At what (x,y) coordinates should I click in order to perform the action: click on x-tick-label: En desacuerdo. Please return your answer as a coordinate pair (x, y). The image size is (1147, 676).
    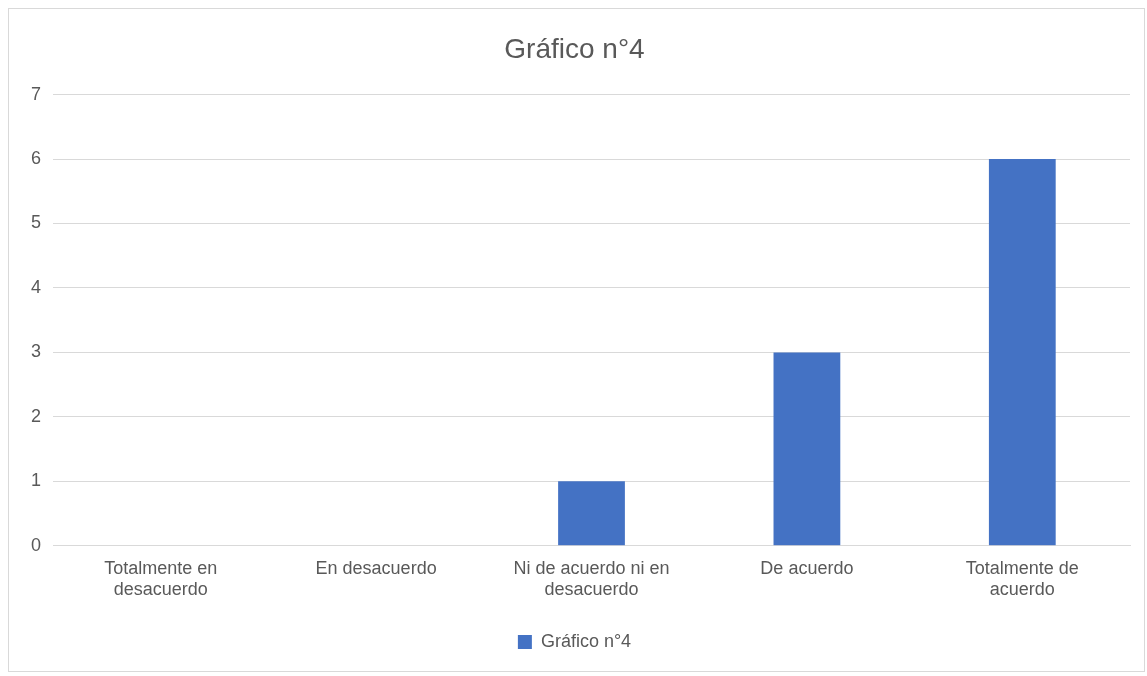
    Looking at the image, I should click on (376, 567).